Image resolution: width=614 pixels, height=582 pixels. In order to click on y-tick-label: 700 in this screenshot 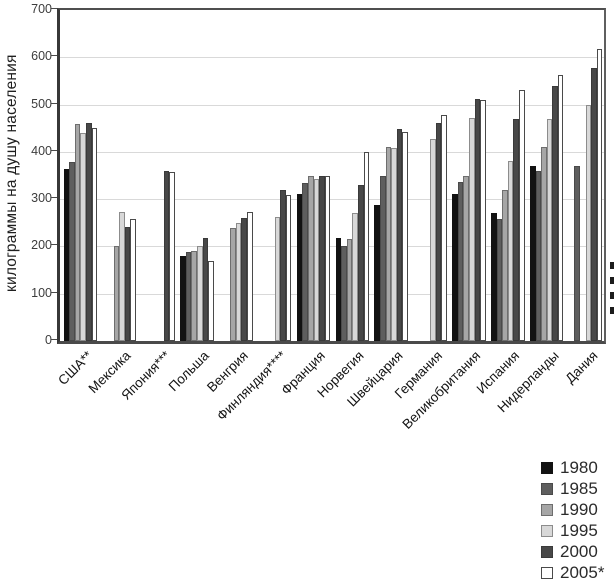, I will do `click(41, 9)`.